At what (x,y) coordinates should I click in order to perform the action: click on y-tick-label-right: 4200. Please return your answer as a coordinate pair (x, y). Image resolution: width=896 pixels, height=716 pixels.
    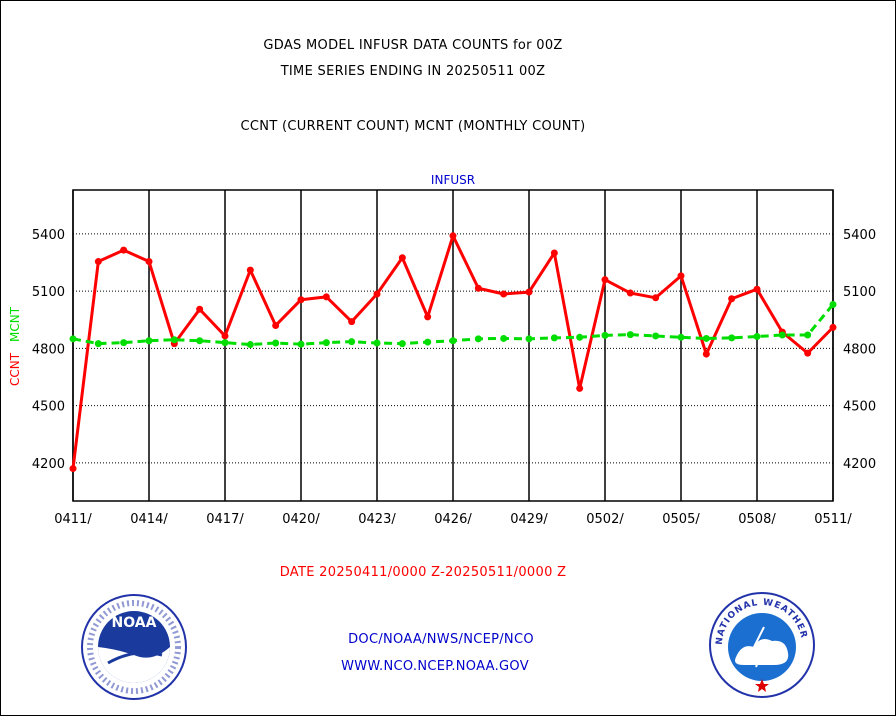
    Looking at the image, I should click on (859, 464).